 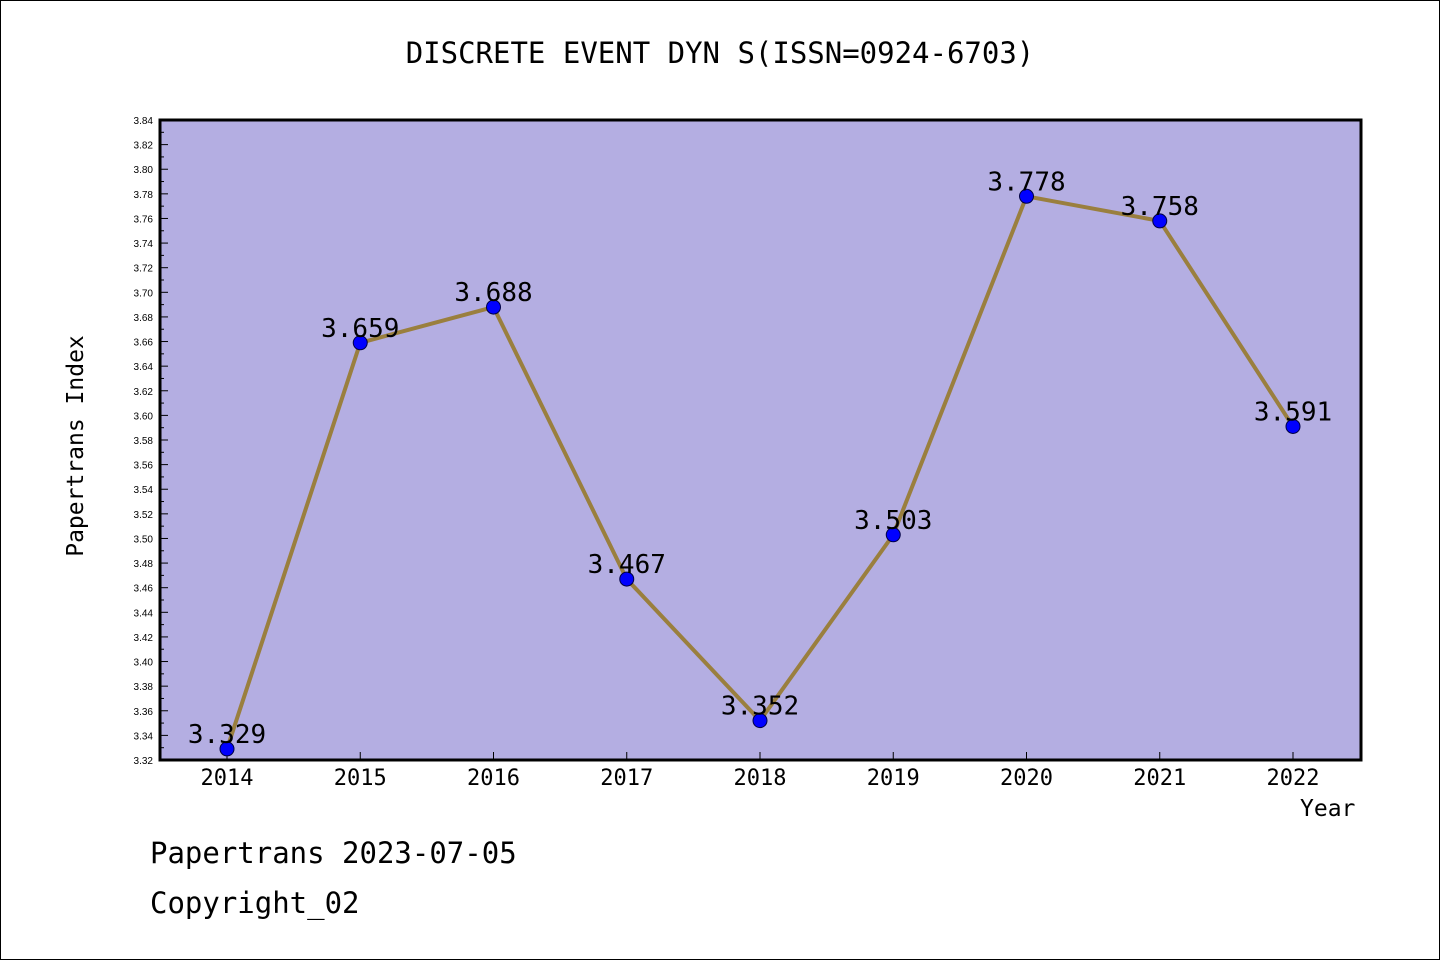 I want to click on x-tick-label: 2021, so click(x=1159, y=778).